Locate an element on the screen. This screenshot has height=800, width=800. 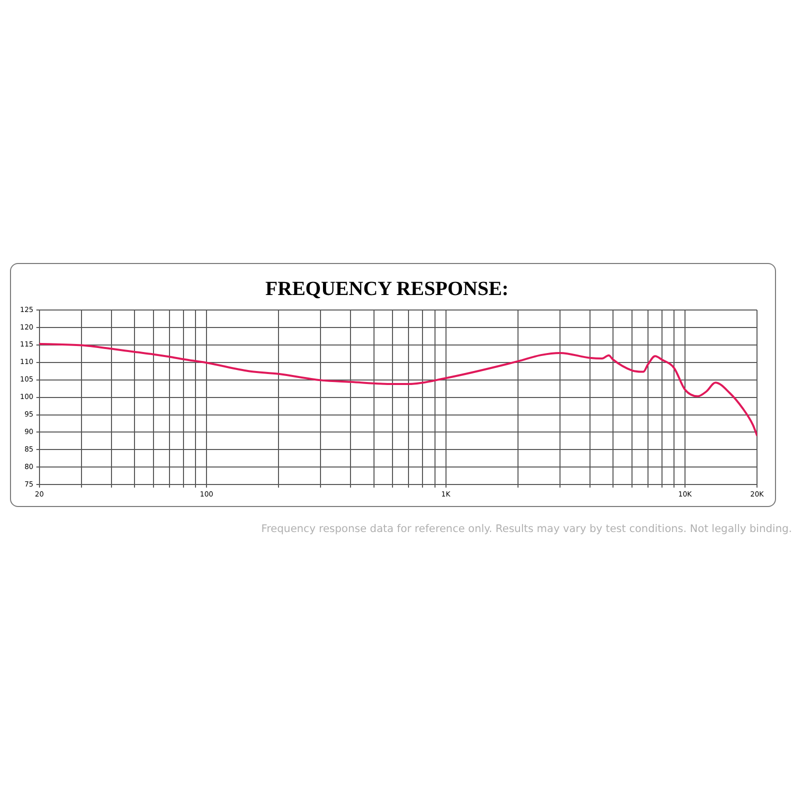
text: Frequency response data for reference only. Results may vary by test conditions. Not legally binding. is located at coordinates (526, 529).